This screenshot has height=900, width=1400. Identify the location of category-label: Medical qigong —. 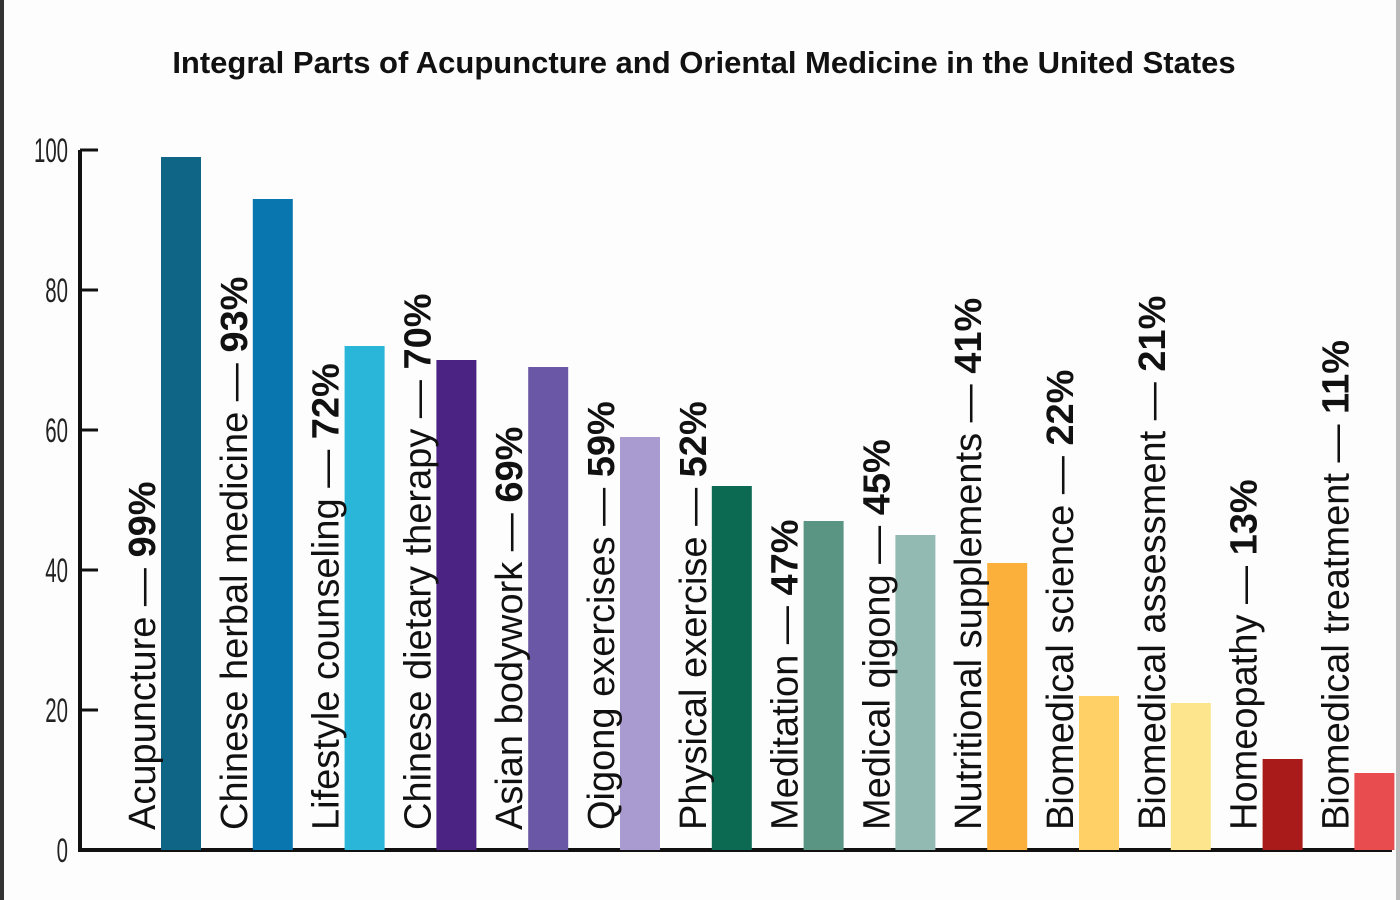
(877, 672).